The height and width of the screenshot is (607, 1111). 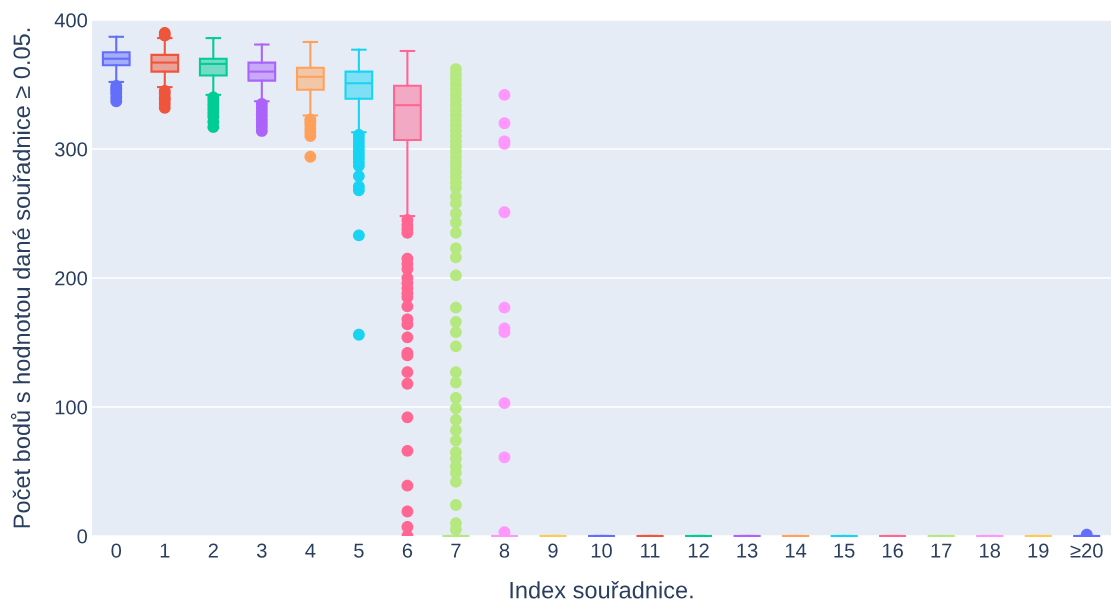 I want to click on y-tick-label: 200, so click(x=71, y=278).